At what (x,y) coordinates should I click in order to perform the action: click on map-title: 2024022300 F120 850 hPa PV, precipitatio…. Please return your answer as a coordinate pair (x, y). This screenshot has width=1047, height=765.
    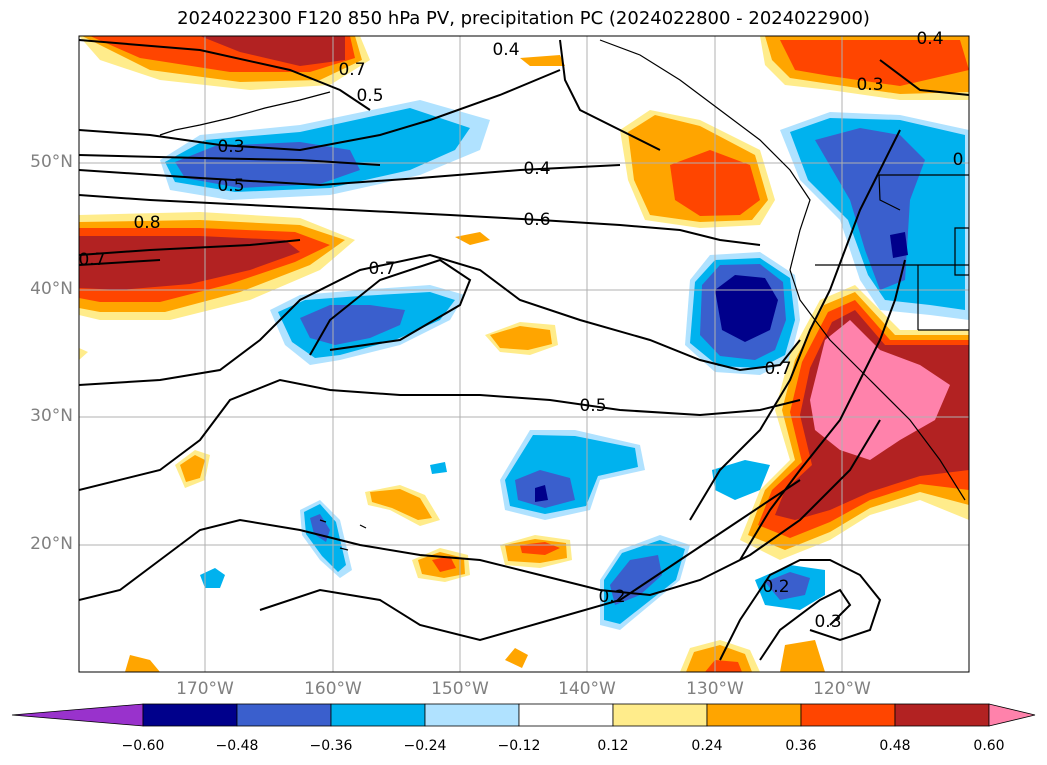
    Looking at the image, I should click on (523, 18).